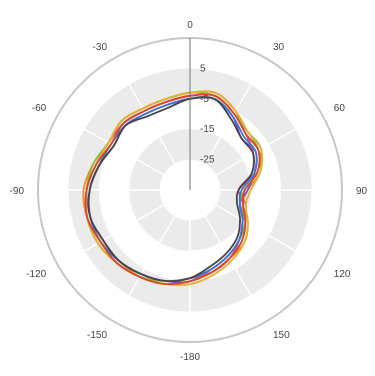  Describe the element at coordinates (17, 191) in the screenshot. I see `angular-tick-label: -90` at that location.